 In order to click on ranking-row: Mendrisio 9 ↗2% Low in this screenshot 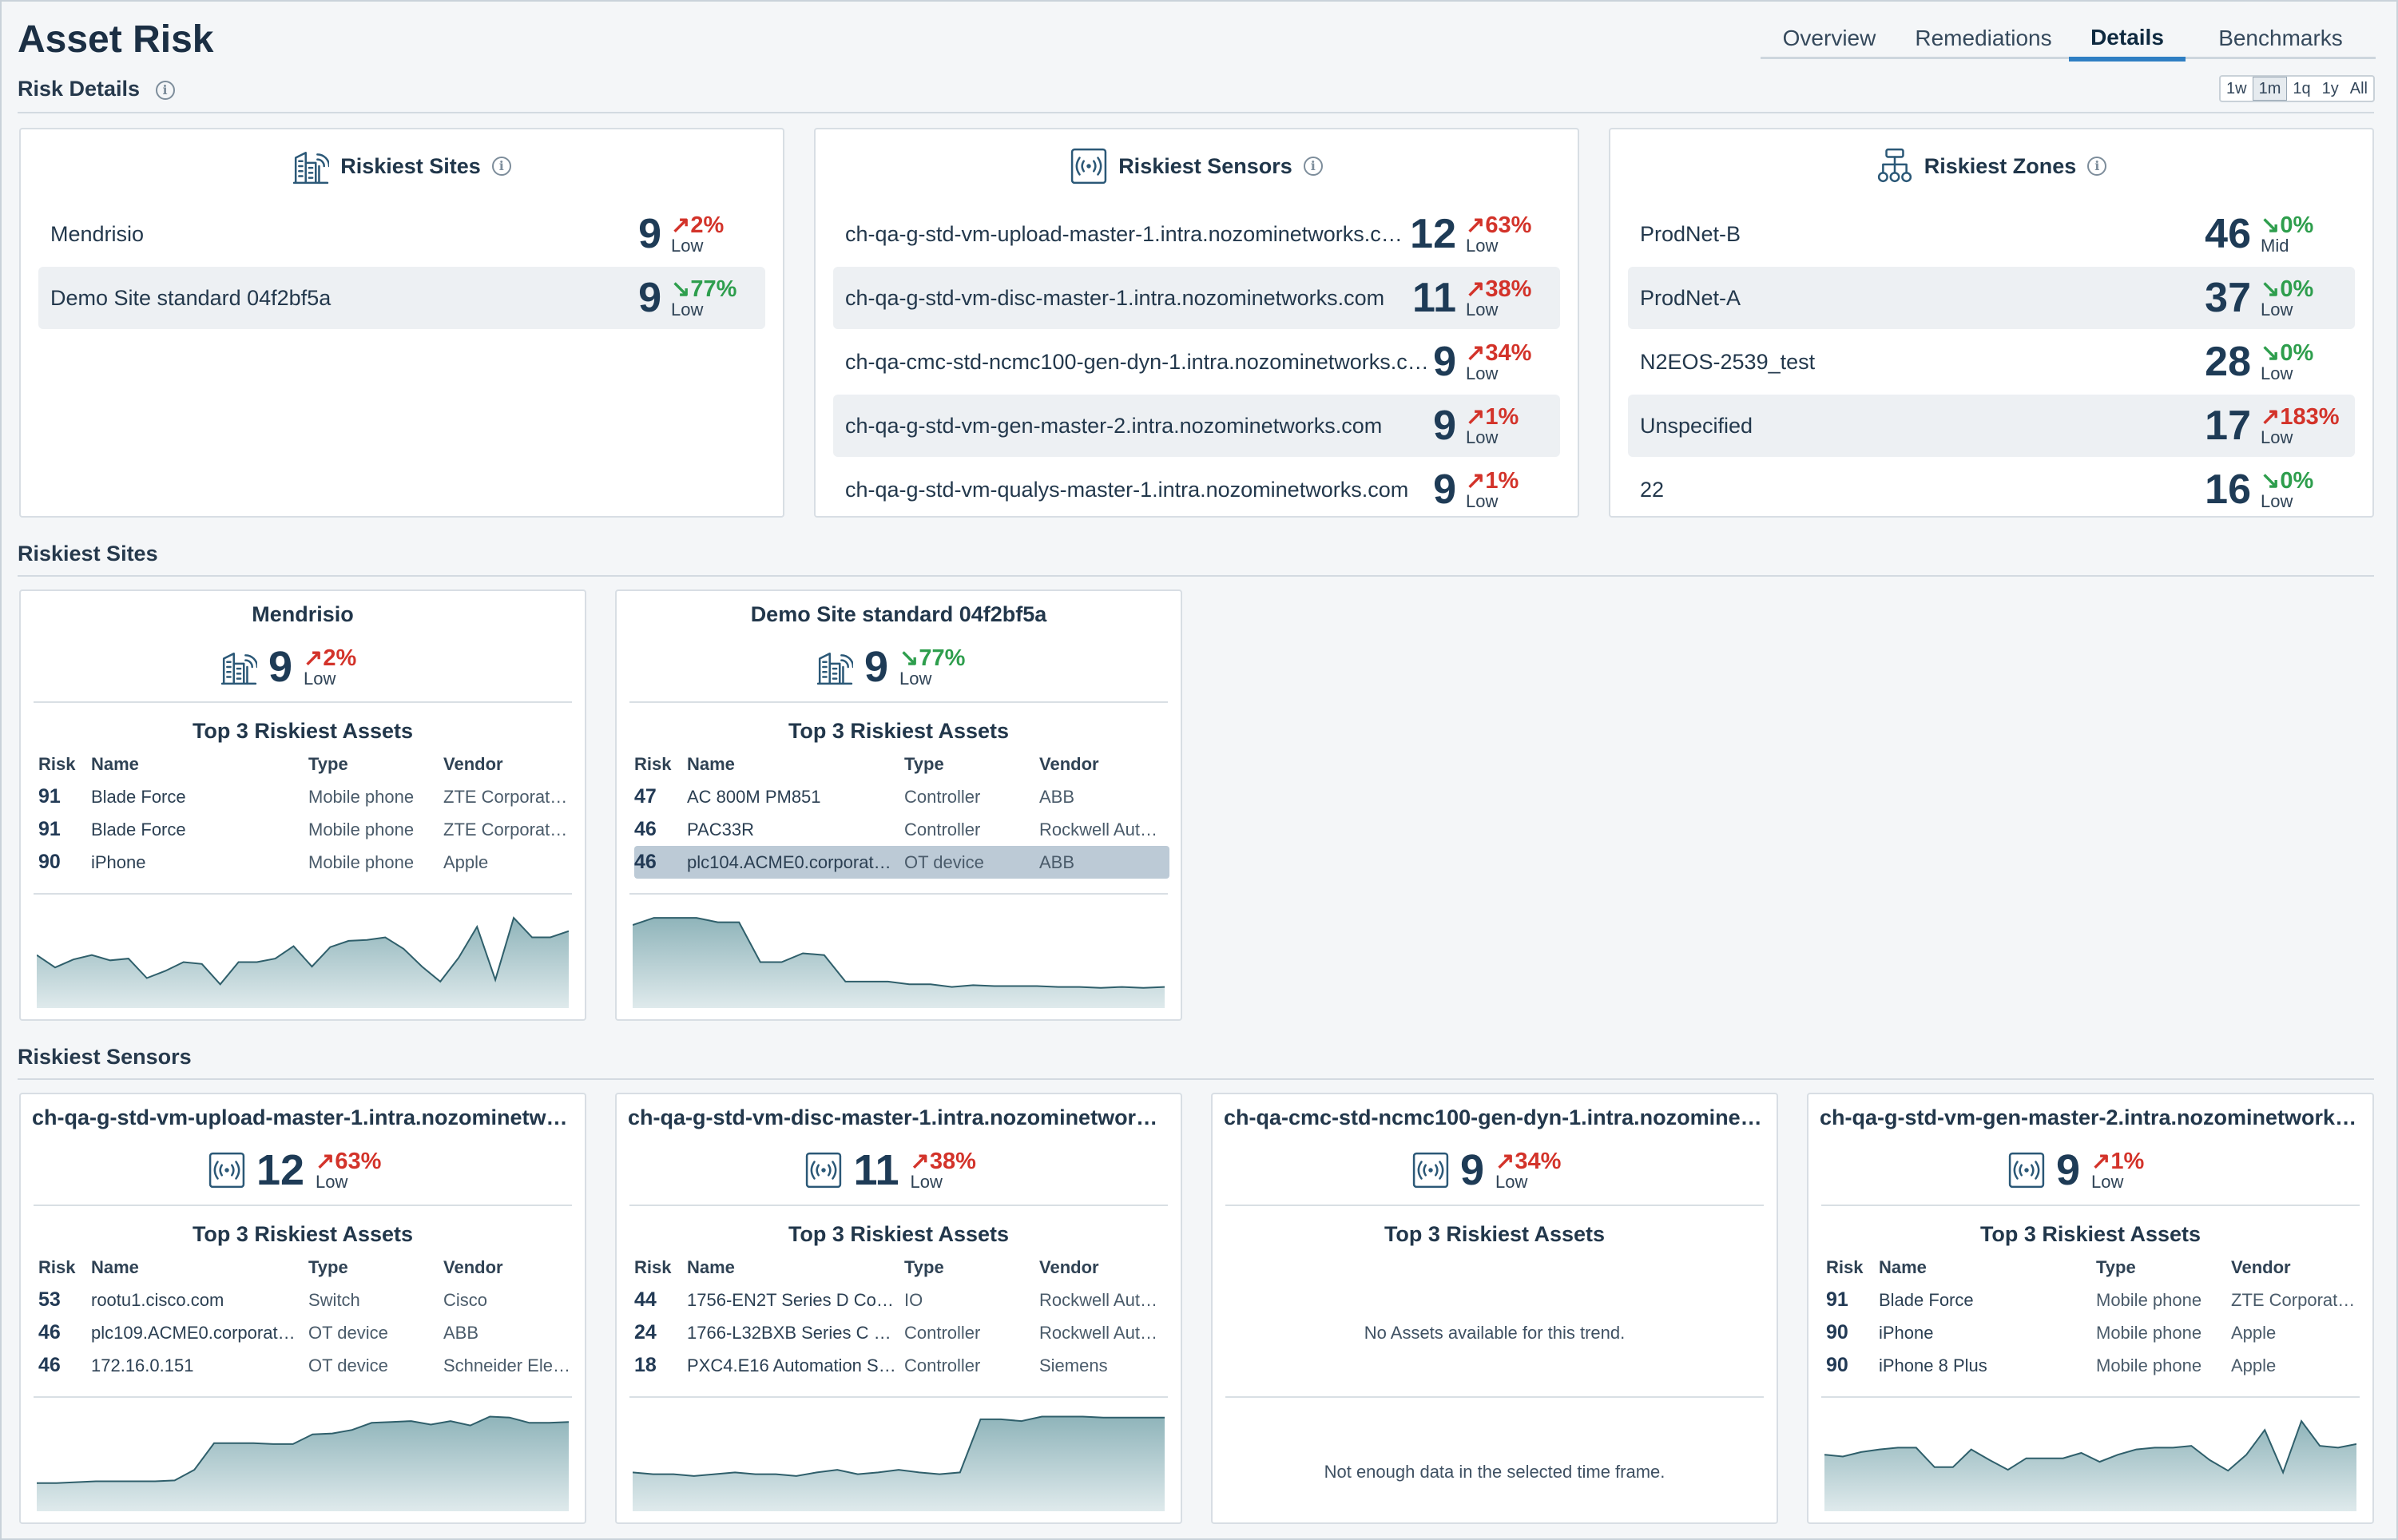, I will do `click(401, 234)`.